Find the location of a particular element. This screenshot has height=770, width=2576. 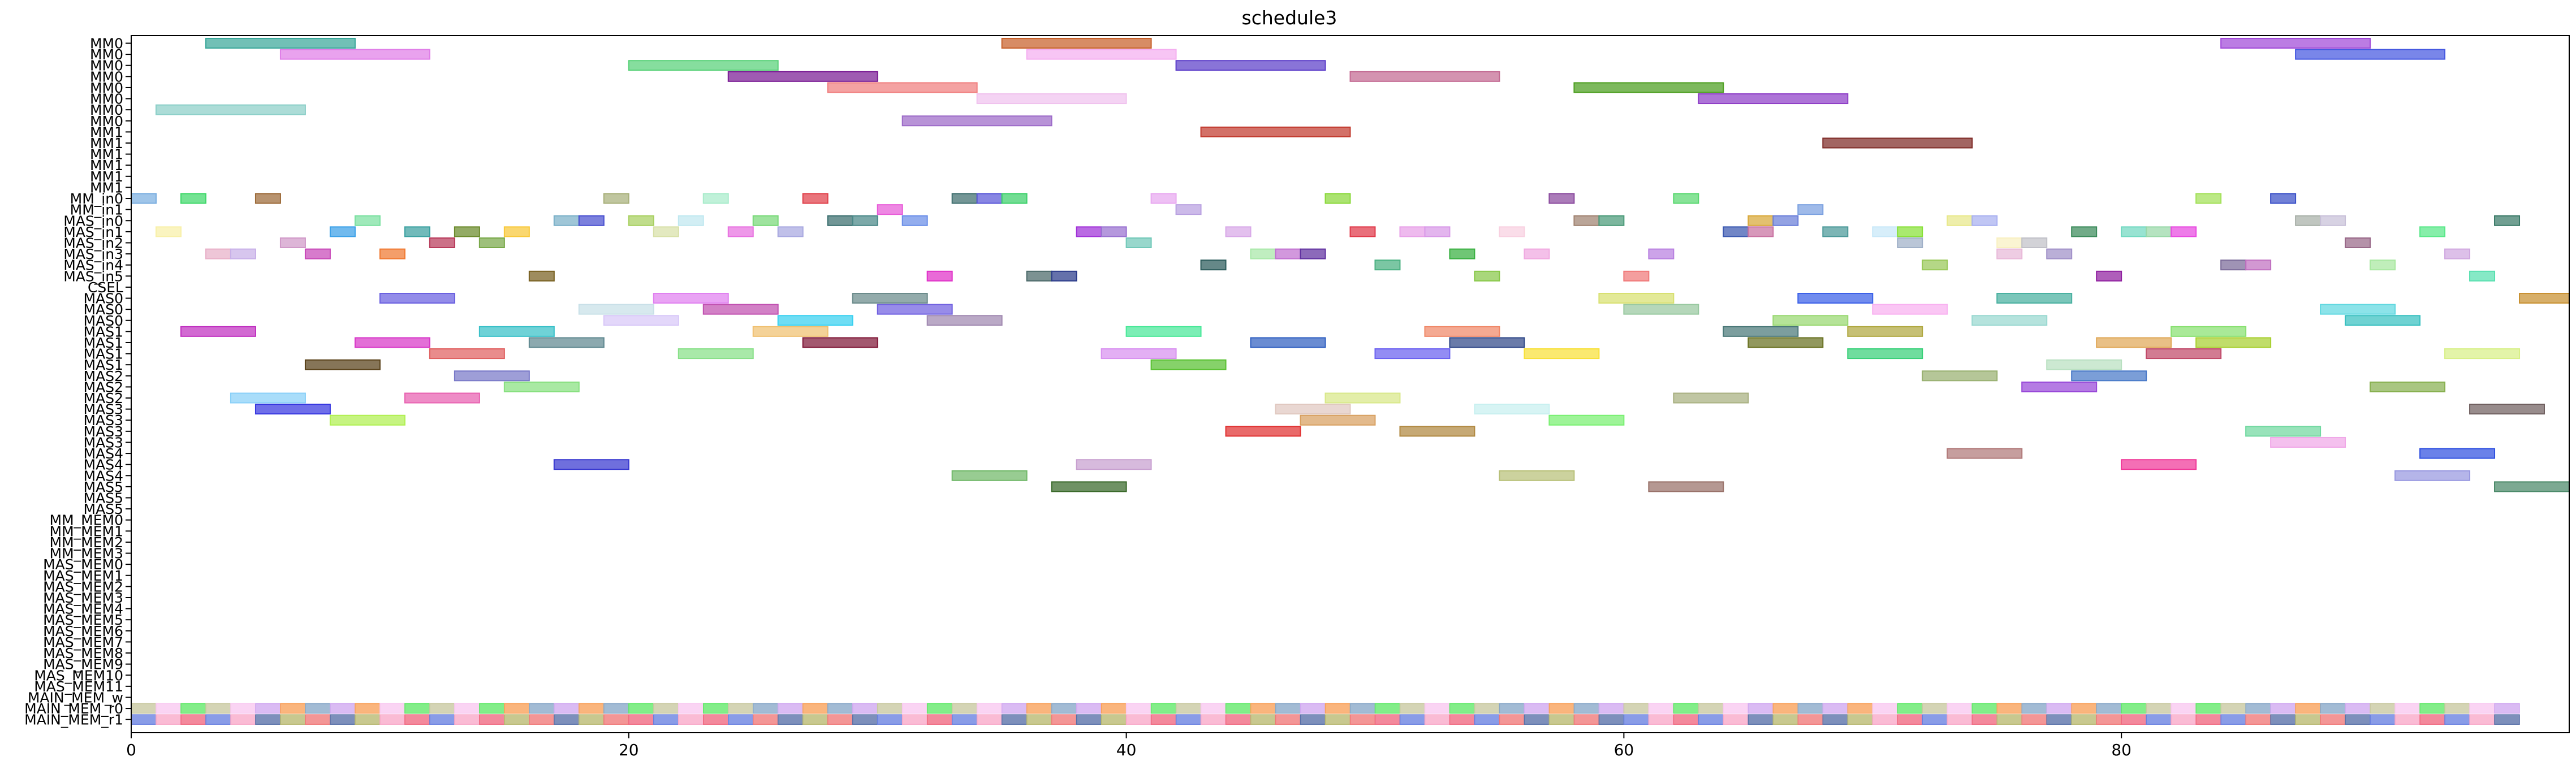

row-label: MAIN_MEM_r1 is located at coordinates (73, 720).